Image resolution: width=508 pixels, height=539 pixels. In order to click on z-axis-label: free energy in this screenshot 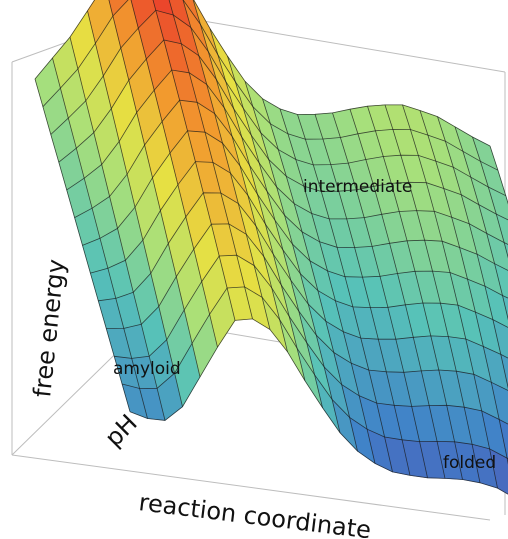, I will do `click(49, 328)`.